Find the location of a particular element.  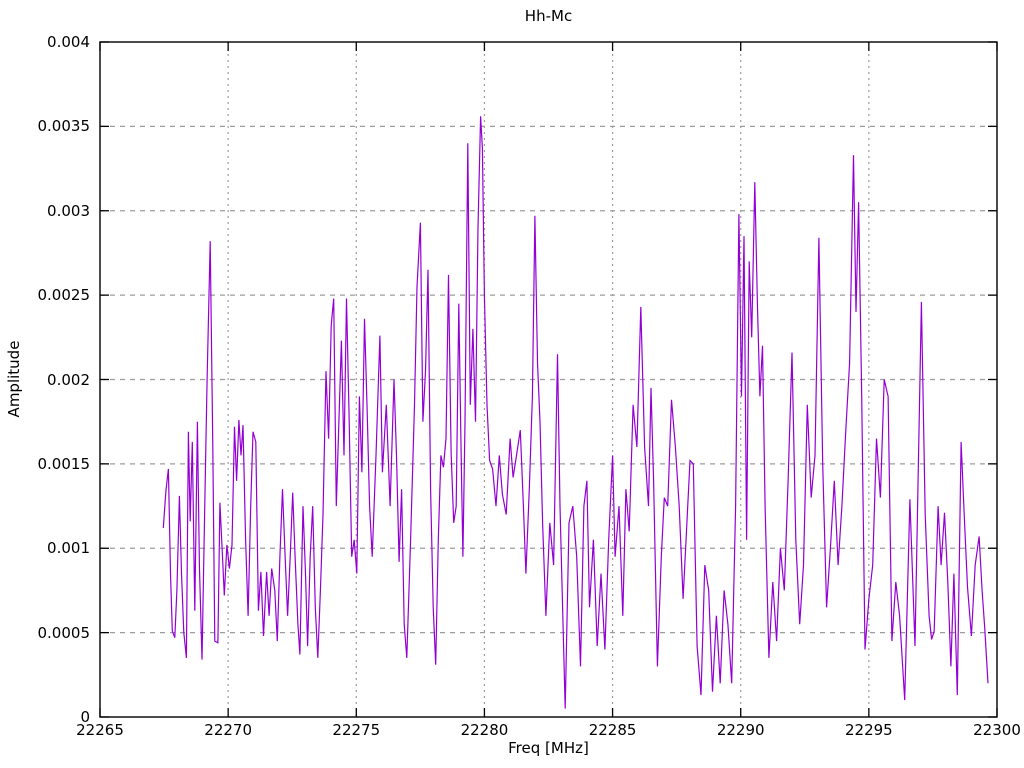

x-tick-label: 22270 is located at coordinates (228, 730).